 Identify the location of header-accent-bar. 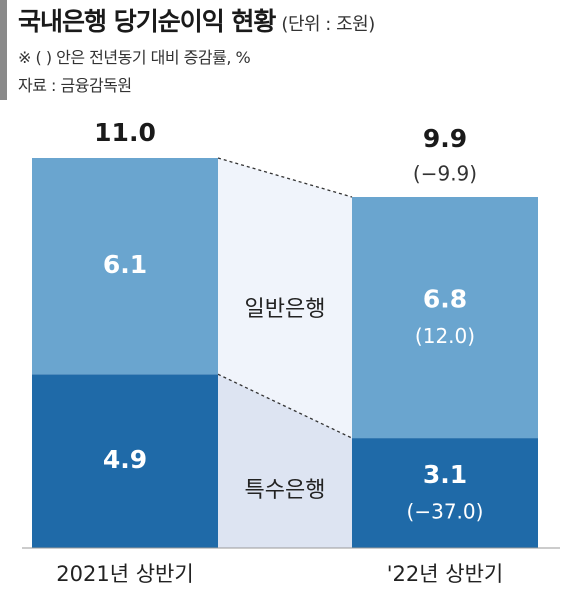
(3, 50).